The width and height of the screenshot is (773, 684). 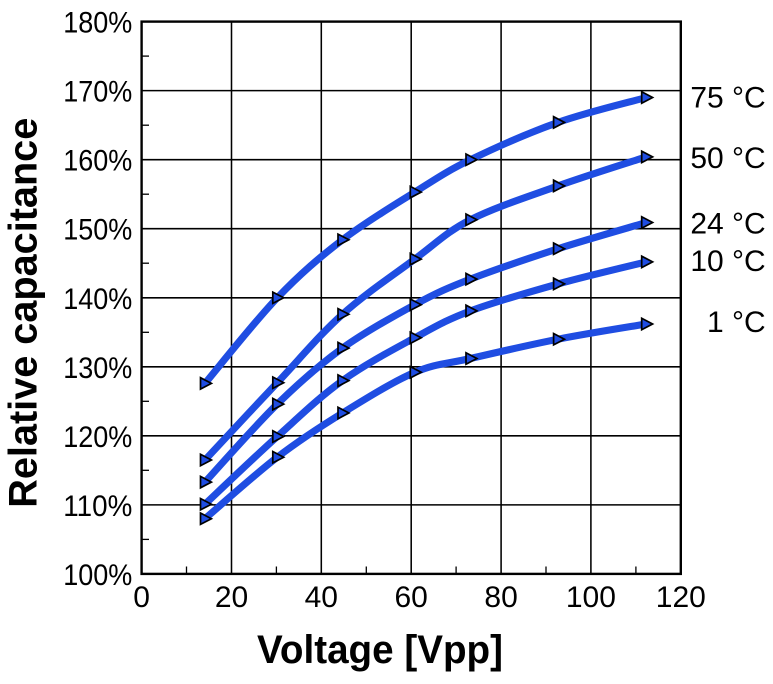 I want to click on svg-text: 100%, so click(x=97, y=575).